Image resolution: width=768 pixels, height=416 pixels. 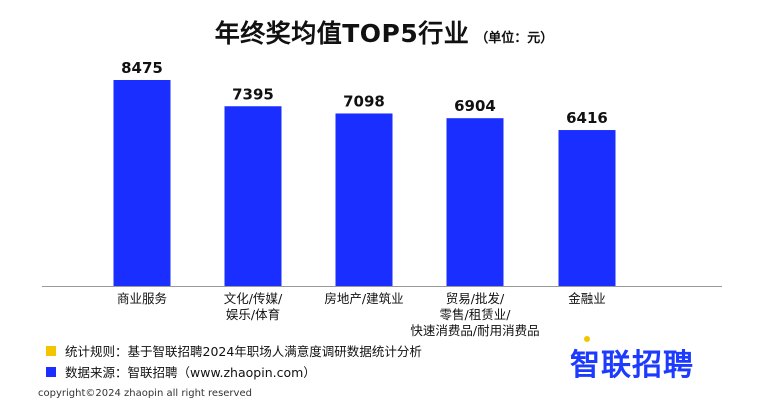 I want to click on chart-title-block: 年终奖均值TOP5行业 （单位：元）, so click(x=384, y=32).